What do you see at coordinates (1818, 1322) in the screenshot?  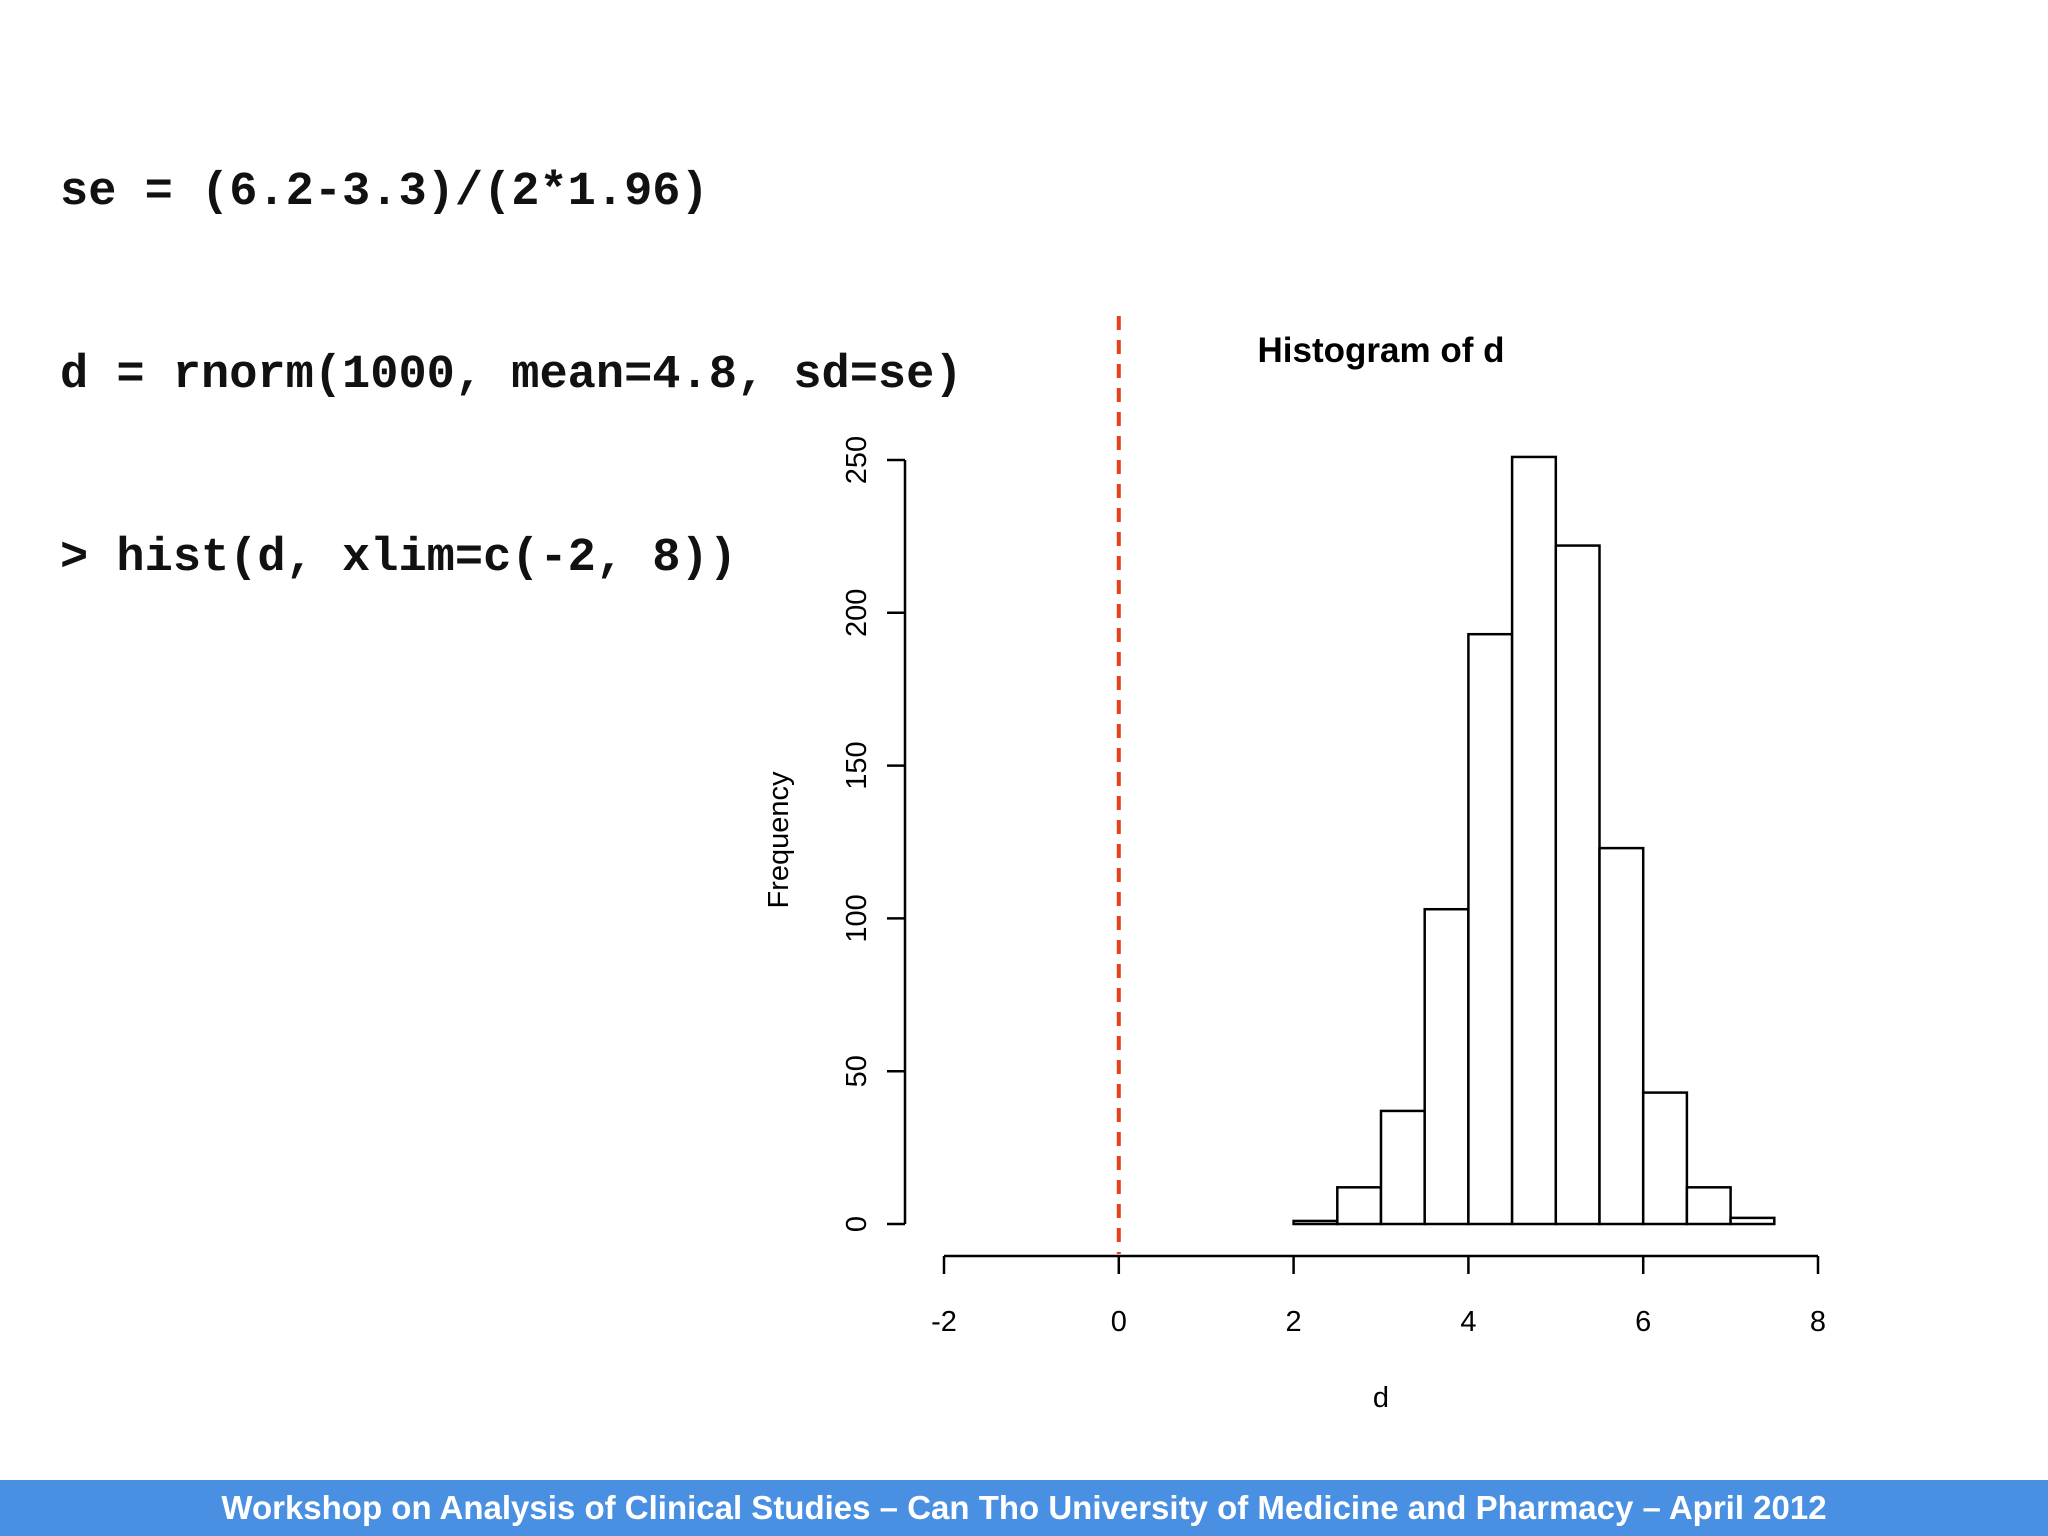 I see `x-tick-label-5: 8` at bounding box center [1818, 1322].